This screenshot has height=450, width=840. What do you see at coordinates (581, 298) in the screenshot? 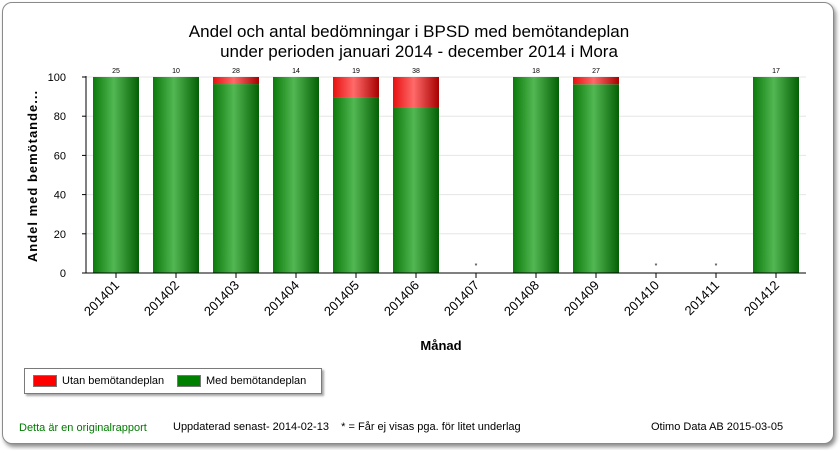
I see `x-tick-label: 201409` at bounding box center [581, 298].